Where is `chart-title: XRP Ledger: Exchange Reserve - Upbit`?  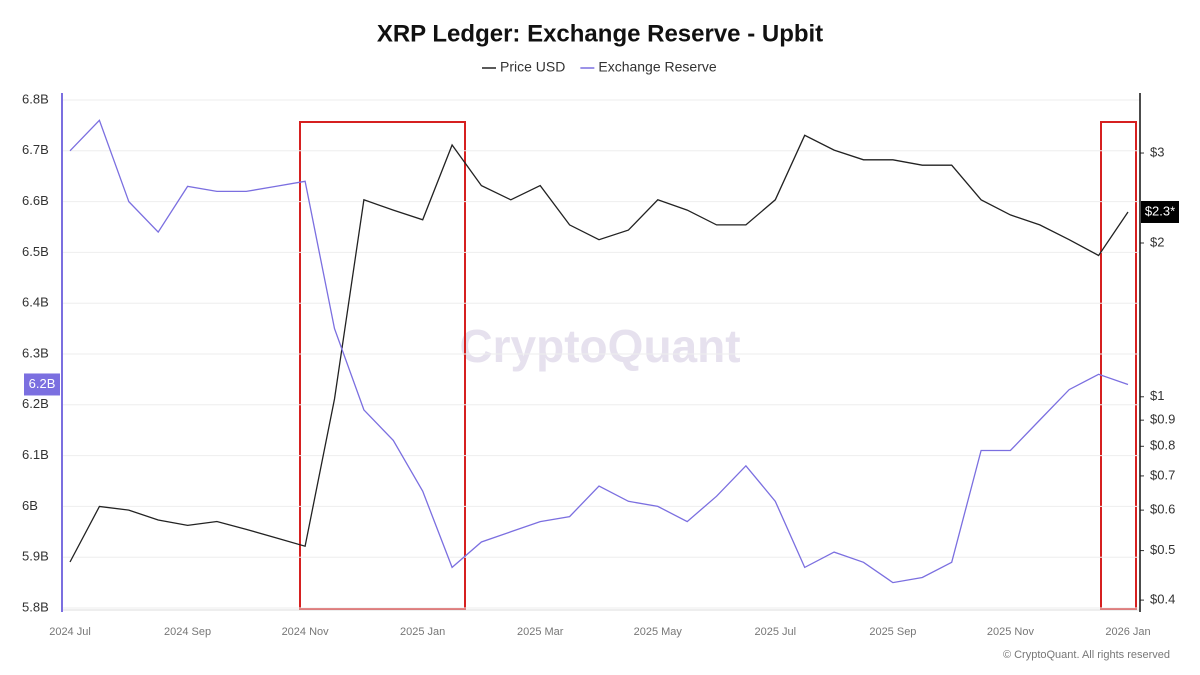
chart-title: XRP Ledger: Exchange Reserve - Upbit is located at coordinates (600, 33).